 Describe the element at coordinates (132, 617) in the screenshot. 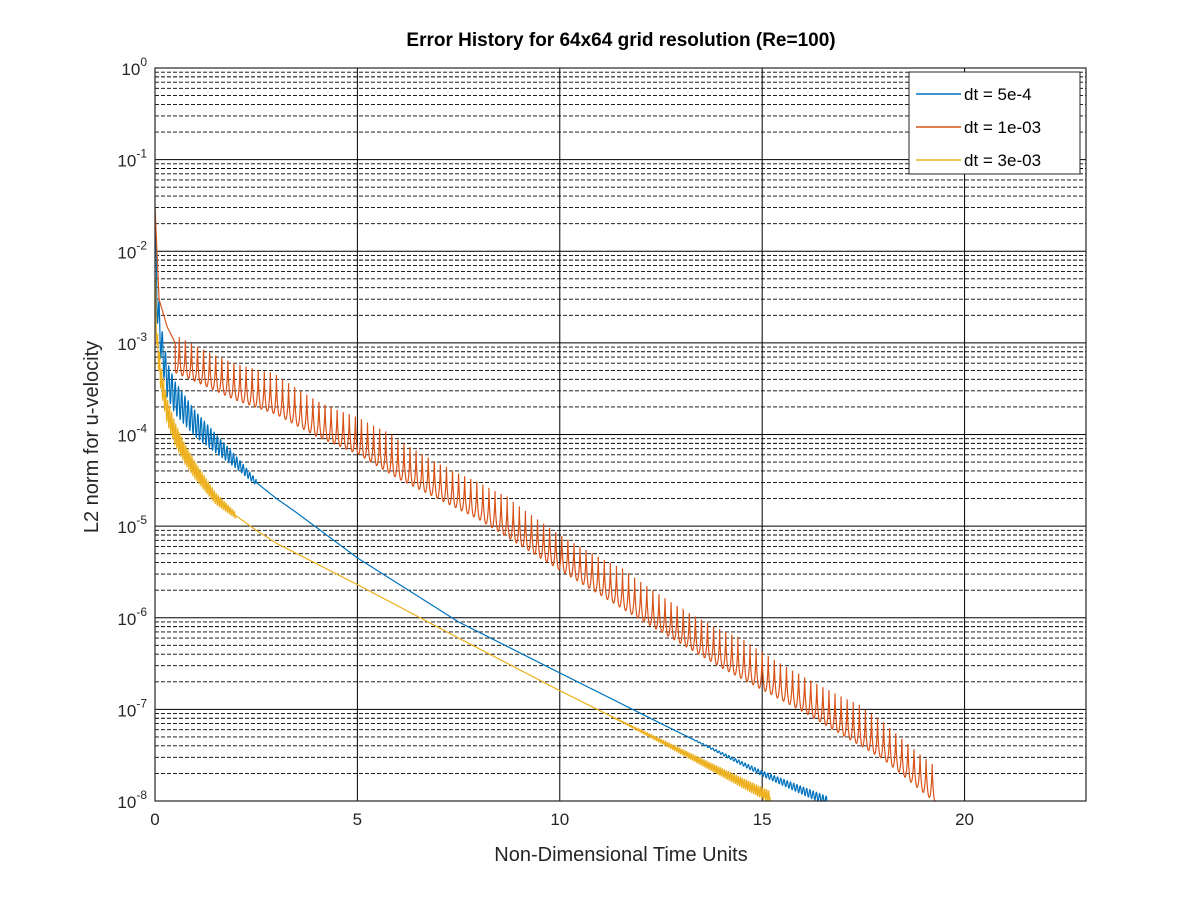

I see `y-tick-label: 10⁻⁶` at that location.